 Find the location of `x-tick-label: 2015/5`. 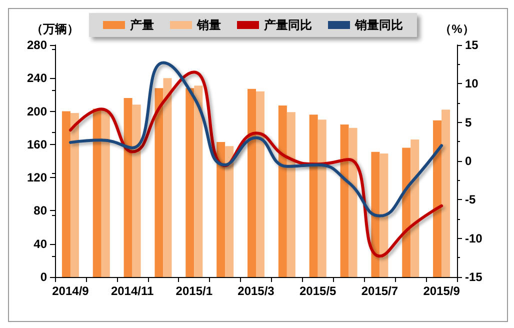

x-tick-label: 2015/5 is located at coordinates (318, 291).